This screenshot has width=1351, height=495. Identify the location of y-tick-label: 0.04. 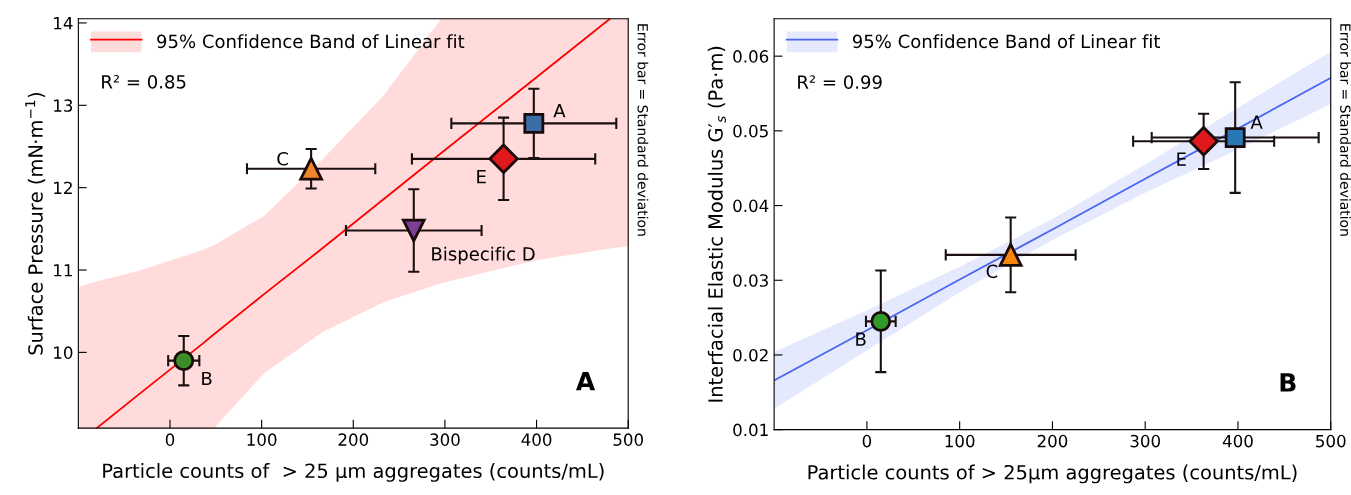
(751, 206).